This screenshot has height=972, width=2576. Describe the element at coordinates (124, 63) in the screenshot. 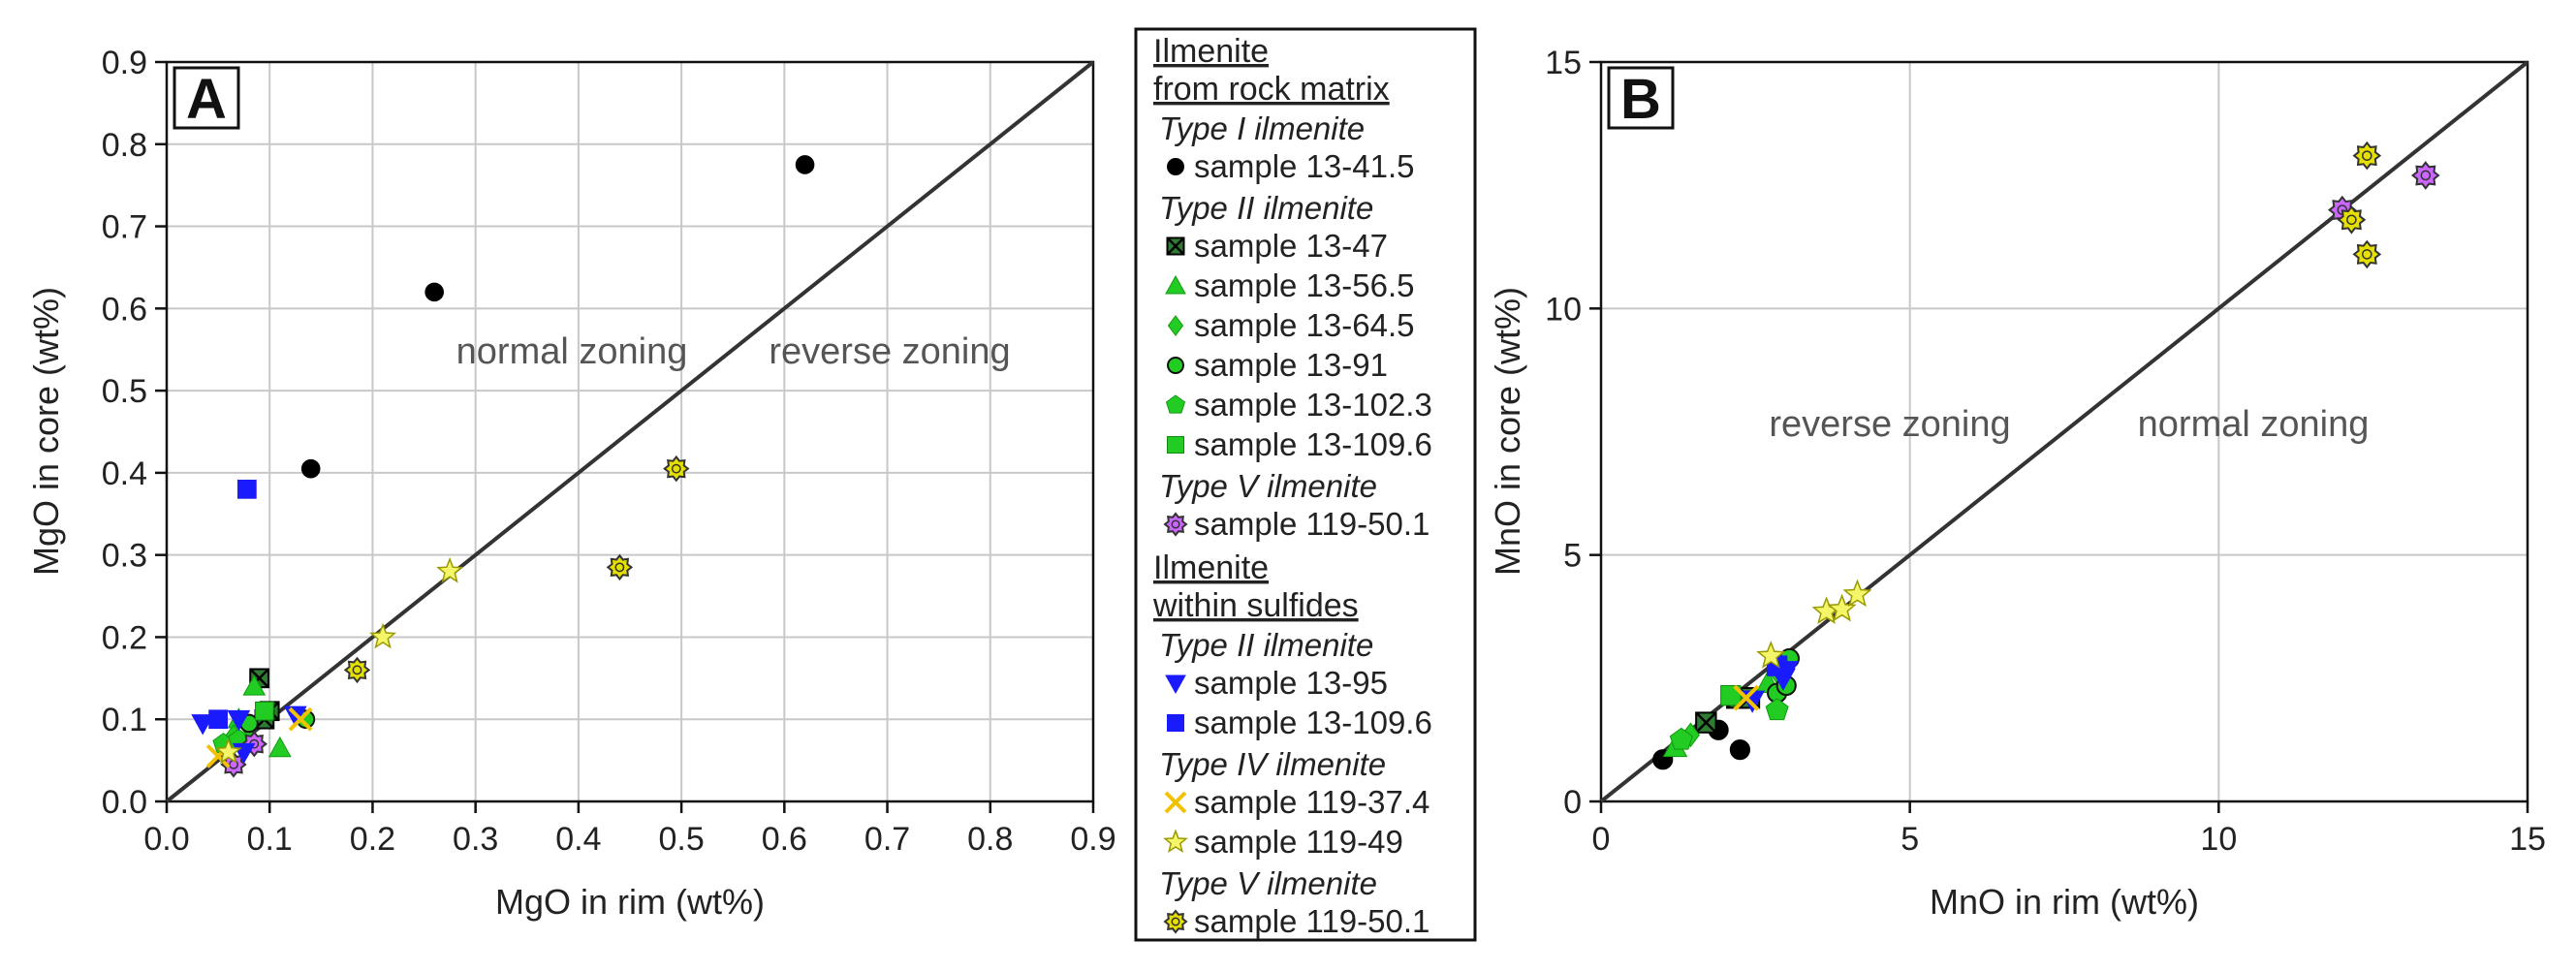

I see `y-tick-label: 0.9` at that location.